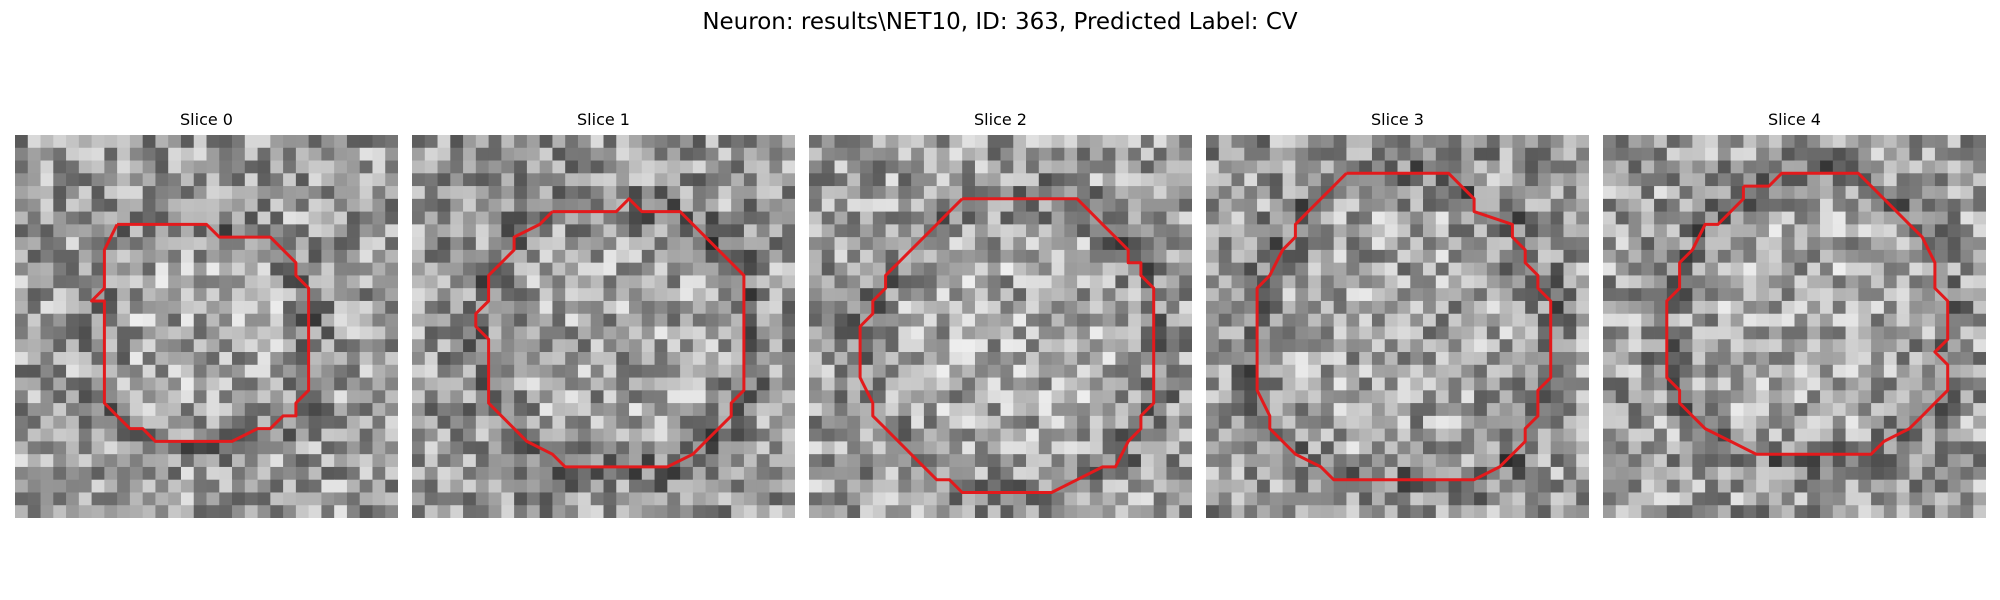 The height and width of the screenshot is (600, 2000). What do you see at coordinates (1794, 119) in the screenshot?
I see `slice-title: Slice 4` at bounding box center [1794, 119].